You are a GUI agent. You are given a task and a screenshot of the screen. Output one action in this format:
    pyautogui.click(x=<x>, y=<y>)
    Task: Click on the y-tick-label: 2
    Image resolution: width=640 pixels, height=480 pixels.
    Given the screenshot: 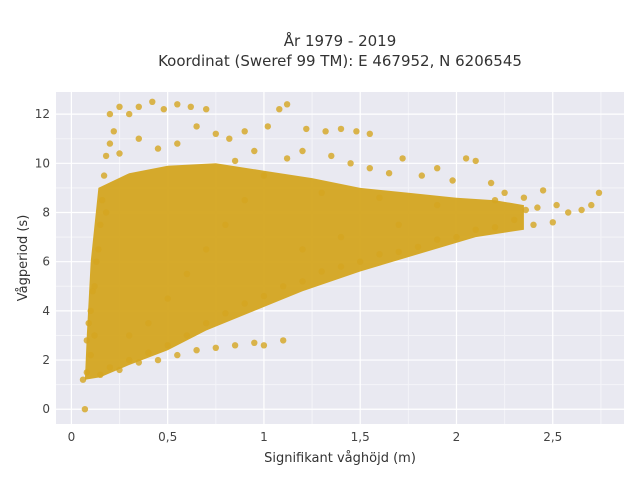 What is the action you would take?
    pyautogui.click(x=46, y=360)
    